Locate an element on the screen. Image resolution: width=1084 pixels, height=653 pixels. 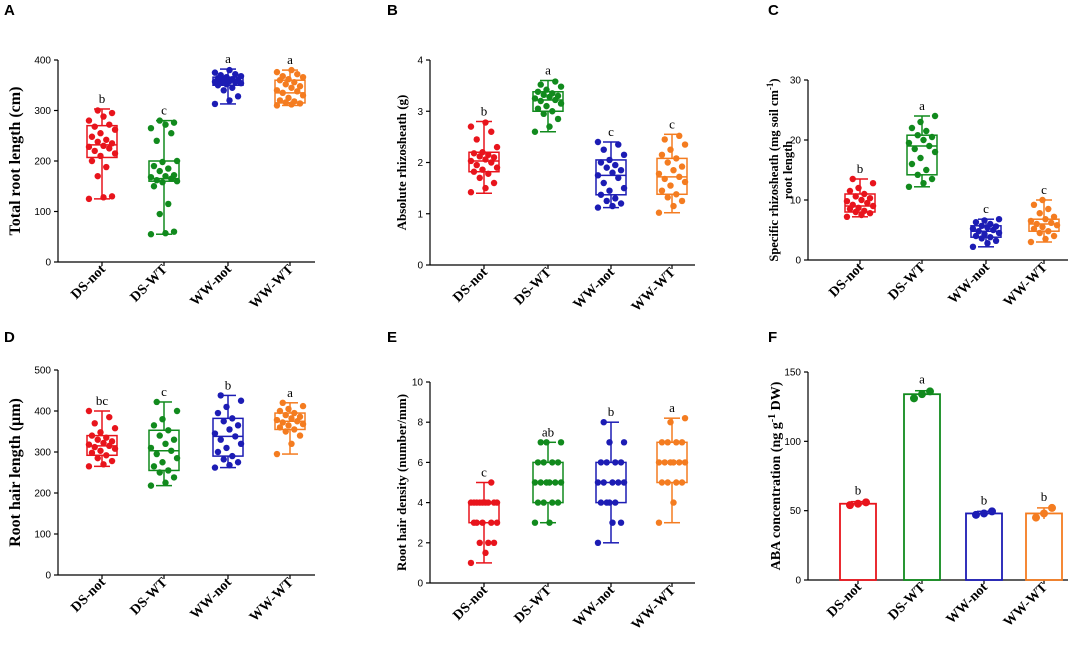
bar is located at coordinates (858, 541).